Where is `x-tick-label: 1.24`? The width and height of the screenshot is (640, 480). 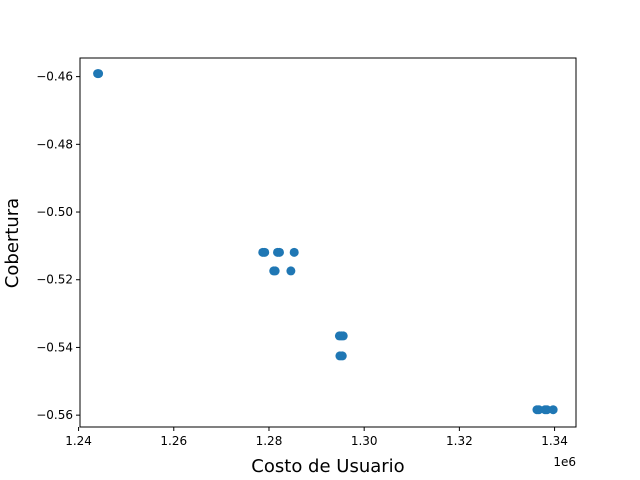
x-tick-label: 1.24 is located at coordinates (78, 441).